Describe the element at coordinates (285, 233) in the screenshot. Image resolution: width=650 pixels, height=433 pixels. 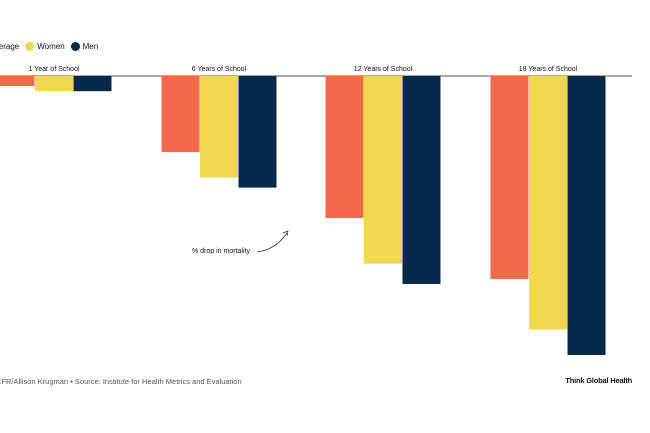
I see `annotation-arrowhead` at that location.